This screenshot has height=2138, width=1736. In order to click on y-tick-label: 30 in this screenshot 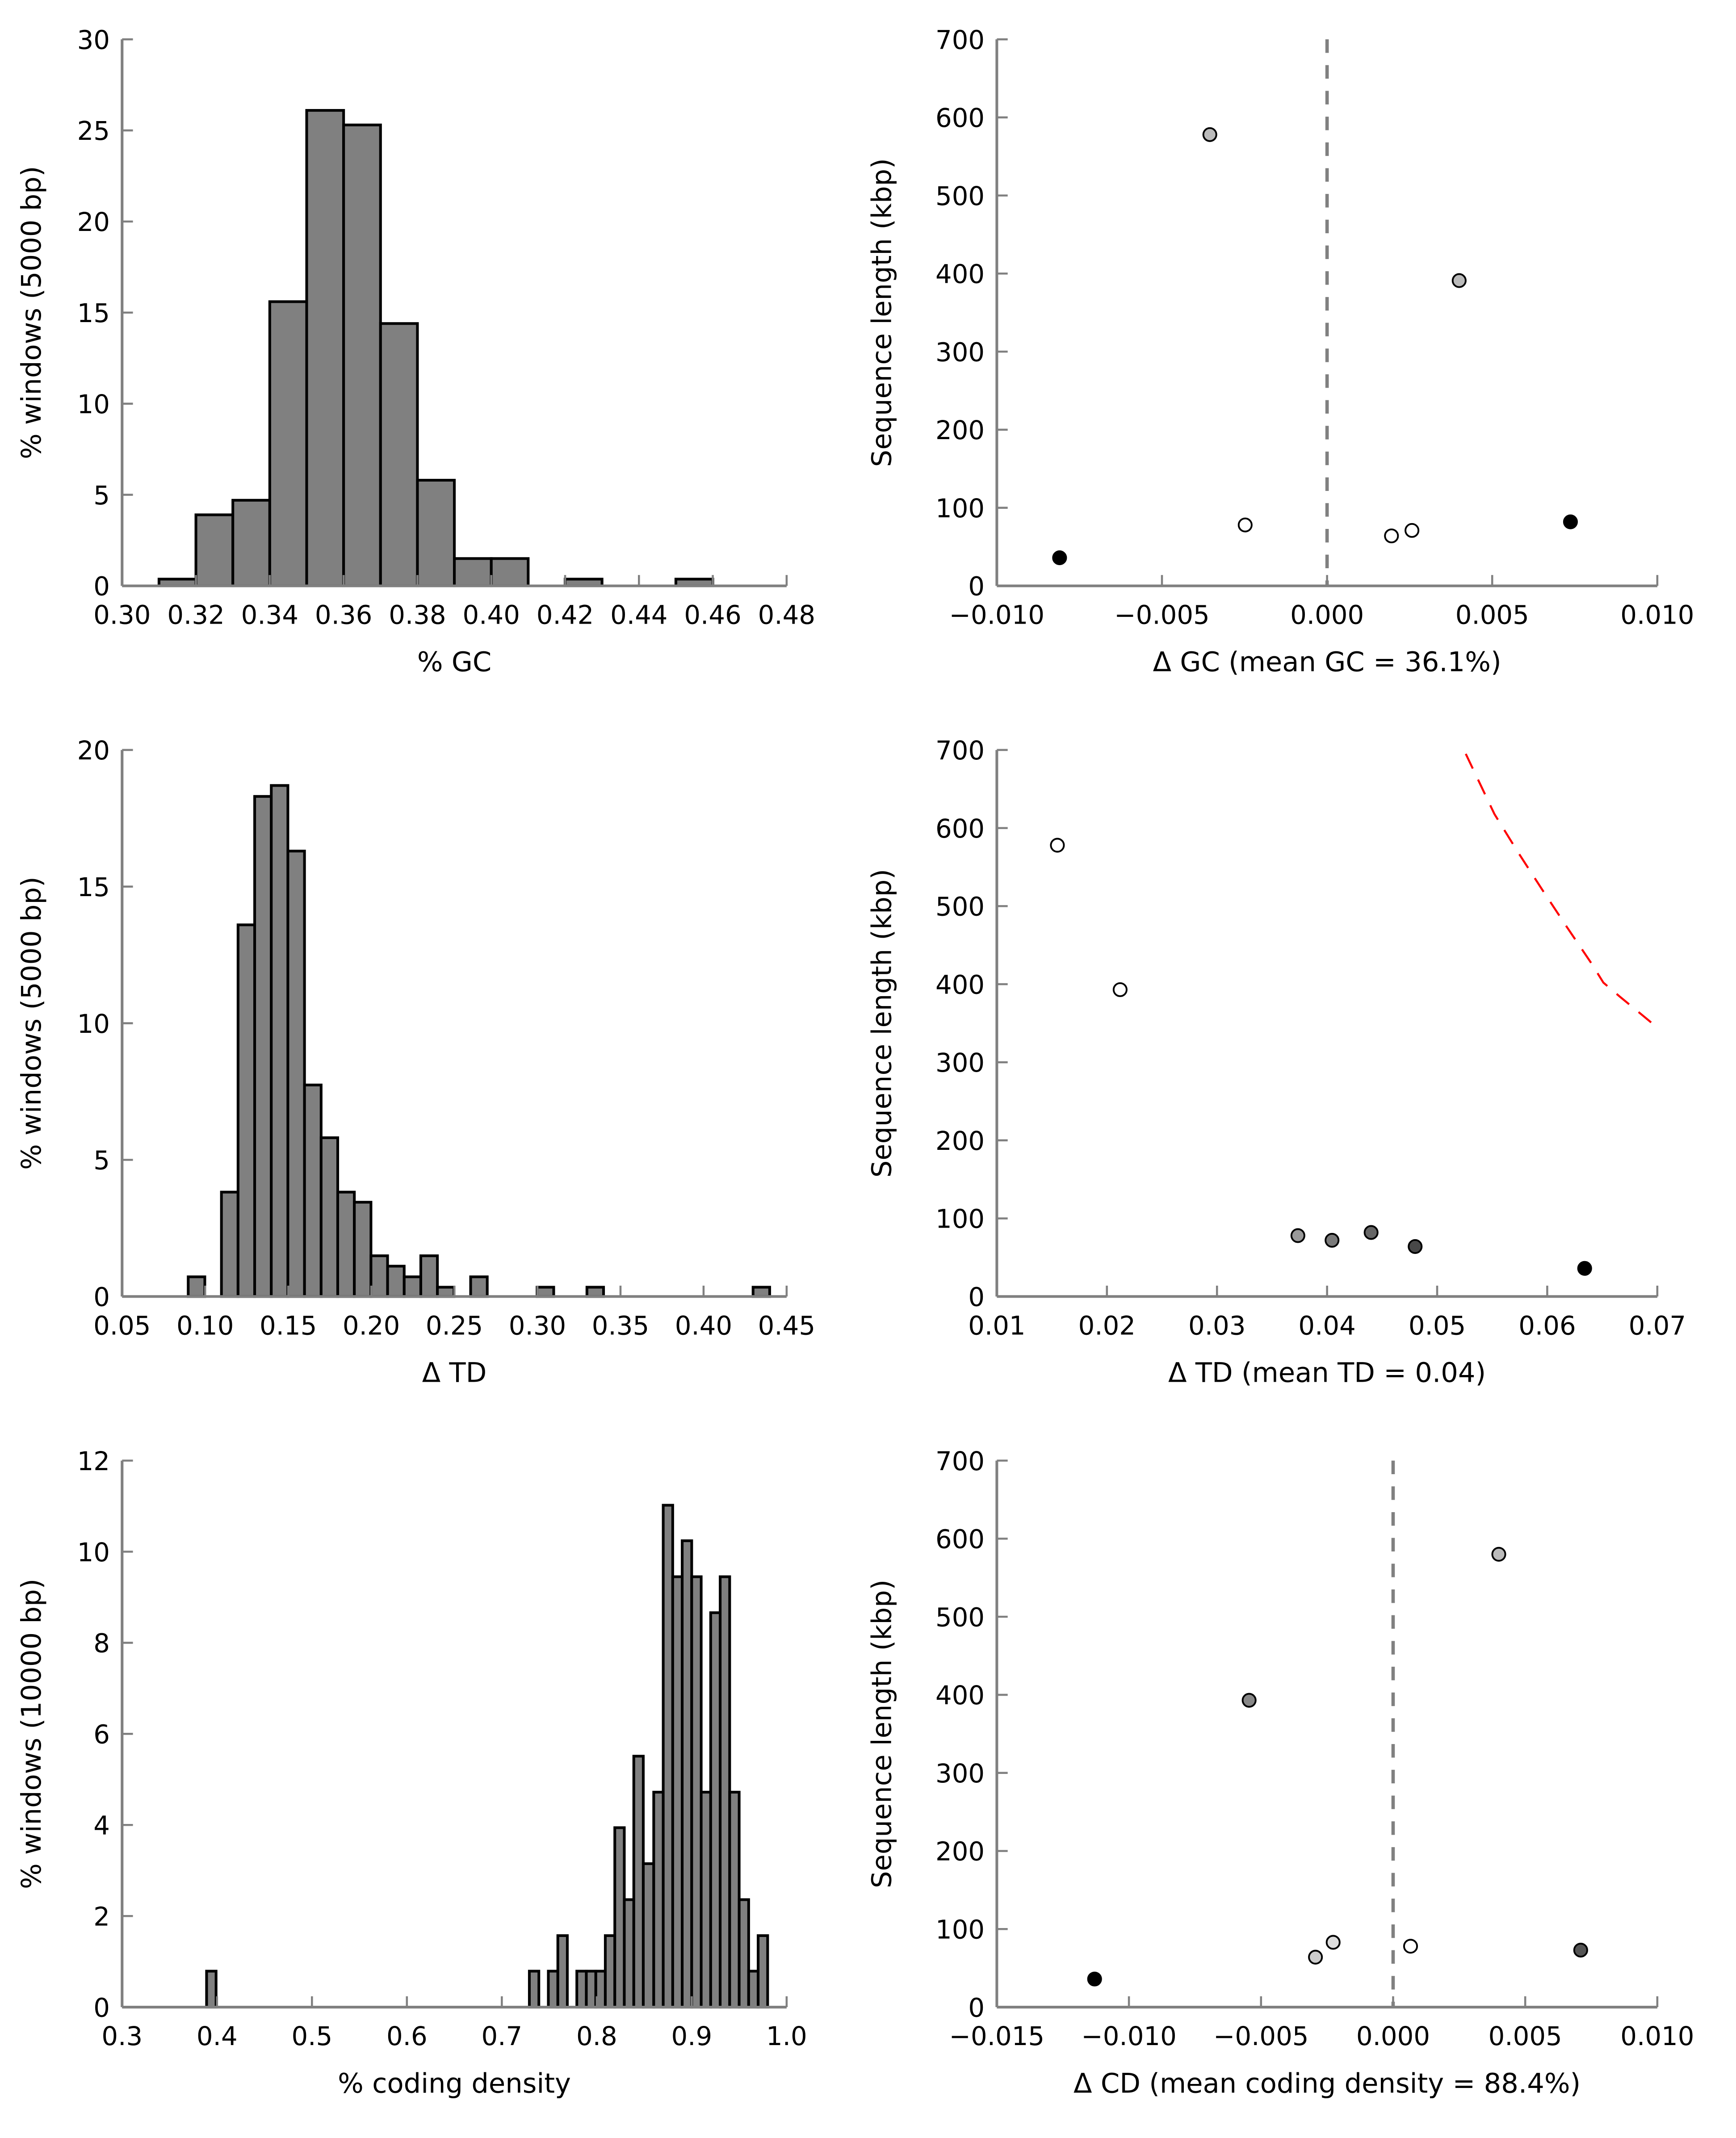, I will do `click(93, 40)`.